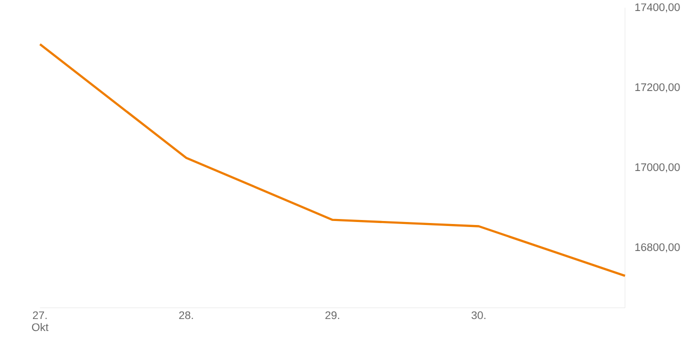 The height and width of the screenshot is (358, 700). Describe the element at coordinates (657, 87) in the screenshot. I see `y-tick-label: 17200,00` at that location.